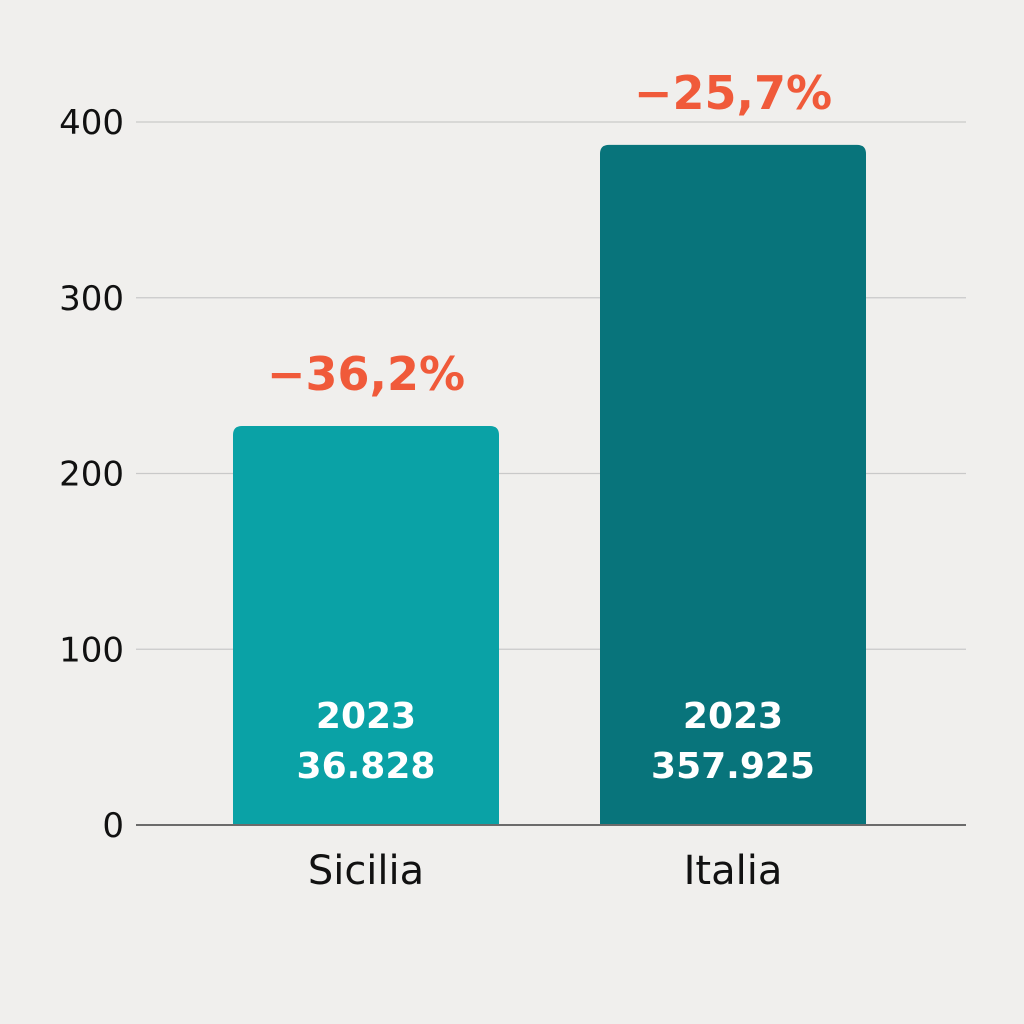 The width and height of the screenshot is (1024, 1024). Describe the element at coordinates (113, 826) in the screenshot. I see `y-tick-label: 0` at that location.